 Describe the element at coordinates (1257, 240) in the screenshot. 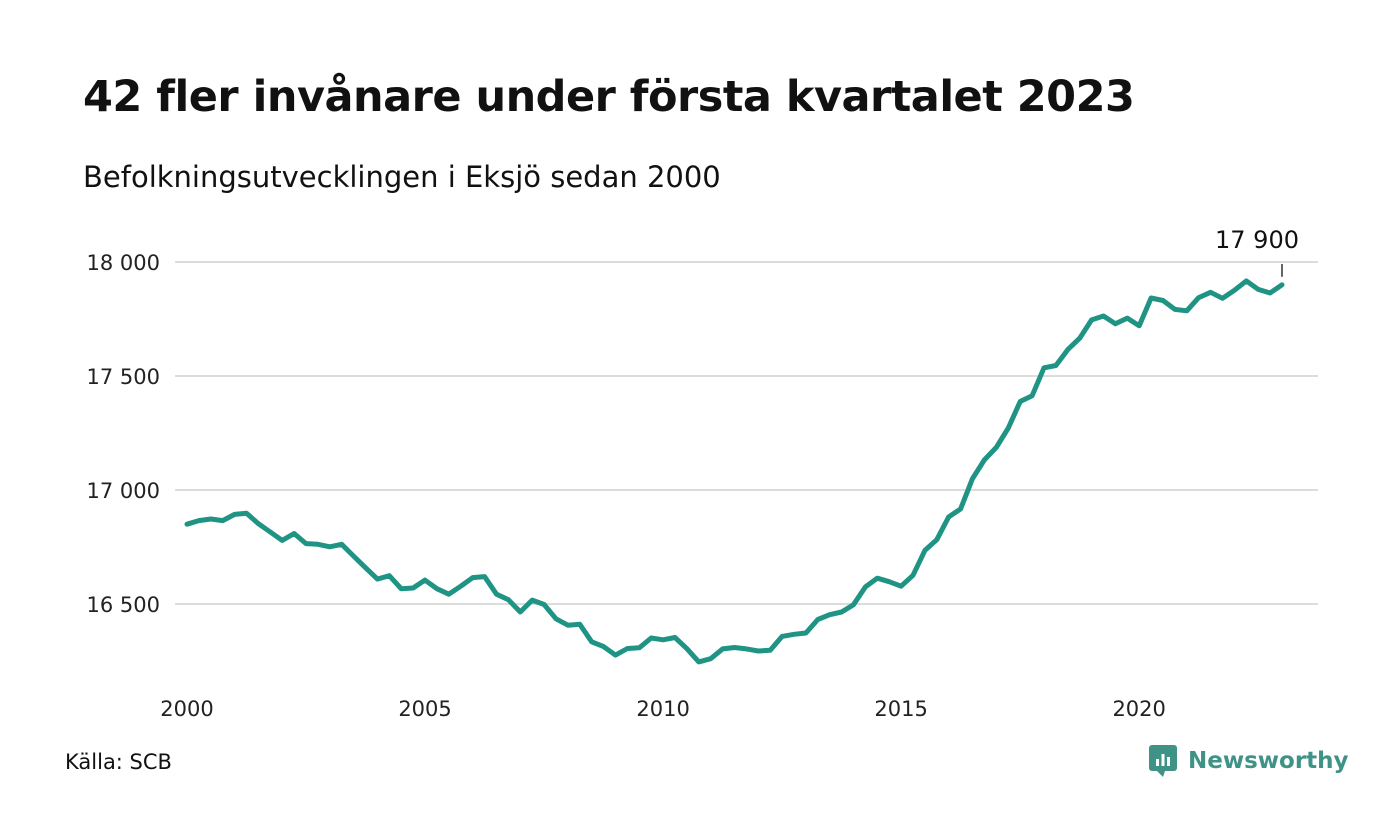

I see `annotation-label: 17 900` at that location.